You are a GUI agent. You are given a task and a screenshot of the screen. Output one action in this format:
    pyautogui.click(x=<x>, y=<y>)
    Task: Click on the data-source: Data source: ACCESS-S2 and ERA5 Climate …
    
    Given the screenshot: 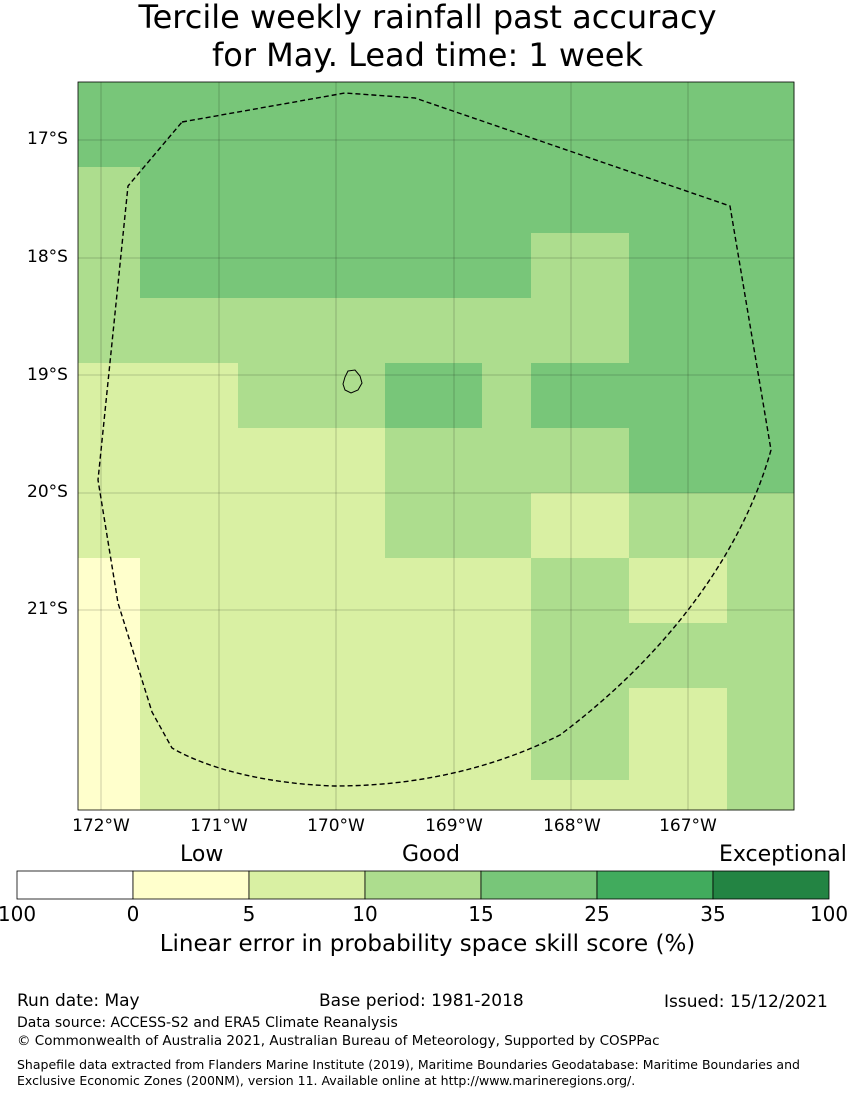 What is the action you would take?
    pyautogui.click(x=207, y=1023)
    